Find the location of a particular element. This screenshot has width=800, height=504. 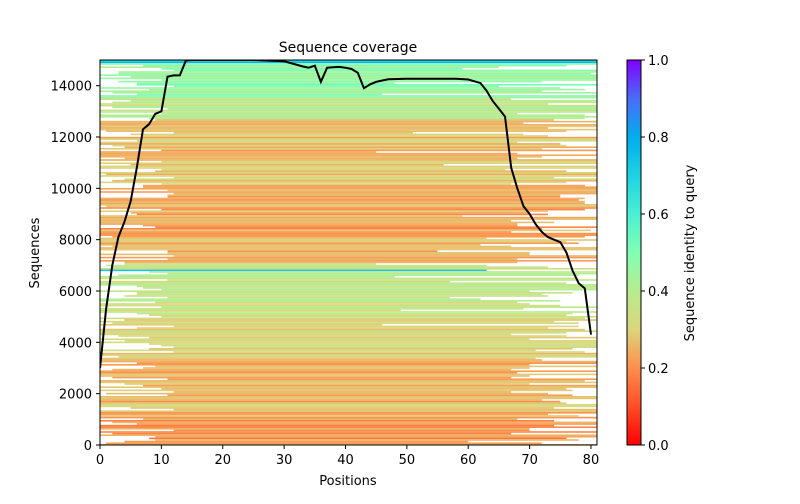

colorbar-tick-label: 0.6 is located at coordinates (658, 215).